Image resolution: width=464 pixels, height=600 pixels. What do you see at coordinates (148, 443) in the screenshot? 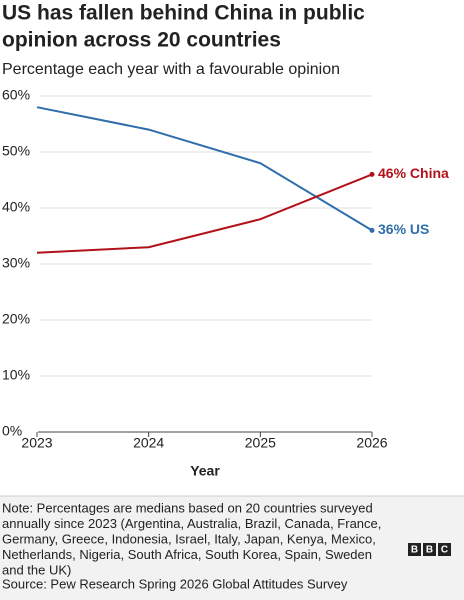
I see `x-tick-label: 2024` at bounding box center [148, 443].